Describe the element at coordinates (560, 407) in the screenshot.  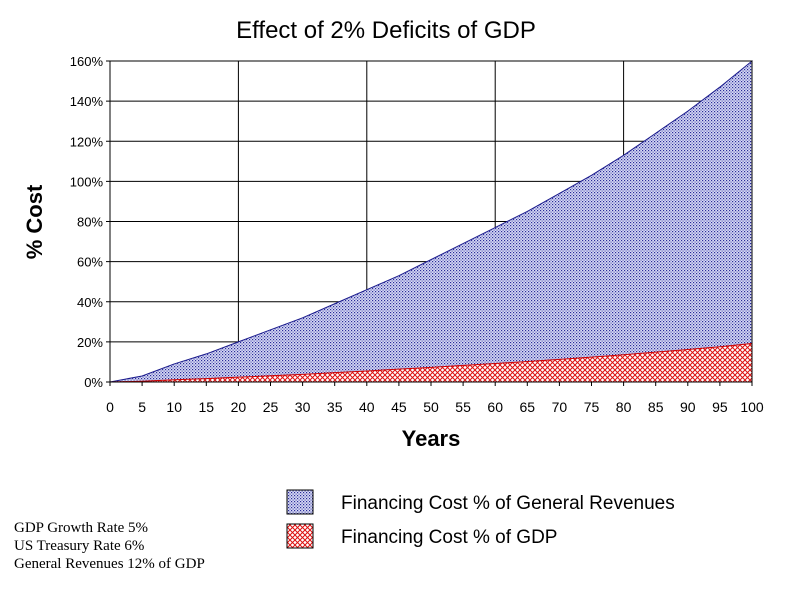
I see `x-tick-label: 70` at that location.